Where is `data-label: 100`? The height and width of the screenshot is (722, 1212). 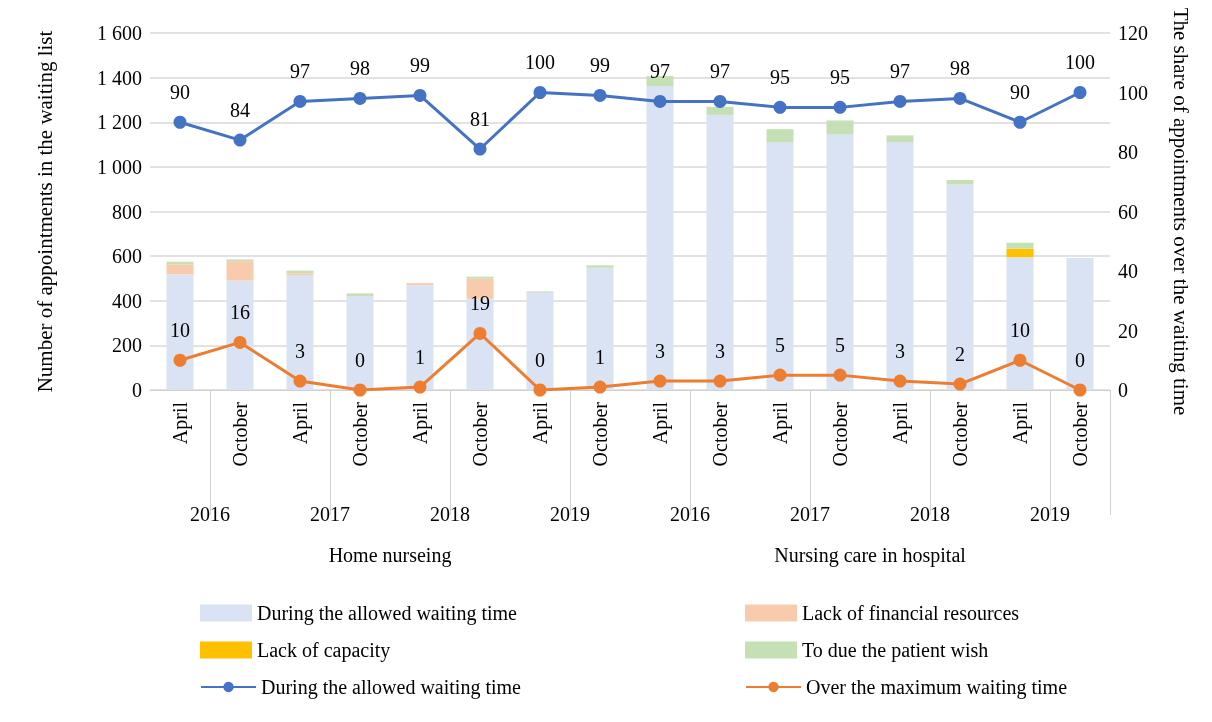 data-label: 100 is located at coordinates (540, 62).